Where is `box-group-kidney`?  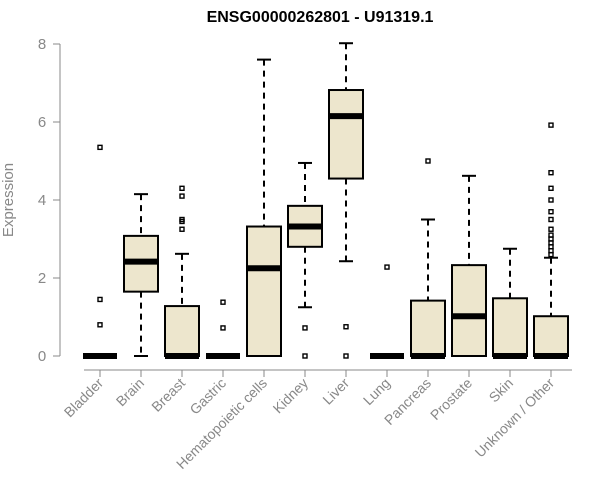 box-group-kidney is located at coordinates (305, 260).